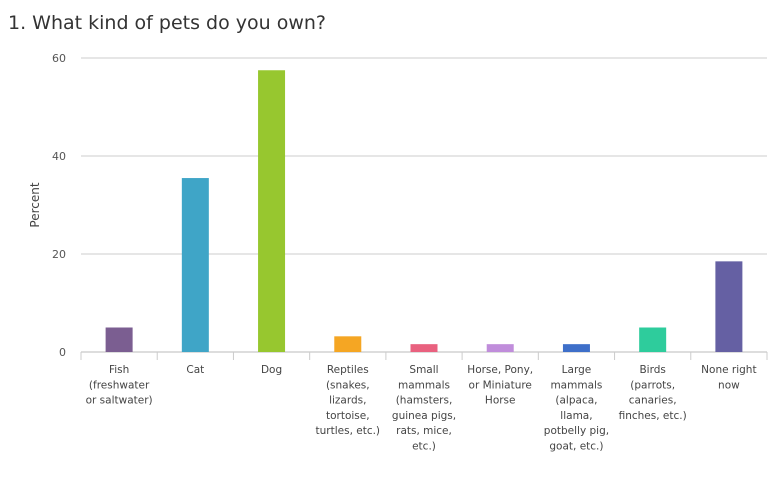  What do you see at coordinates (500, 385) in the screenshot?
I see `x-tick-label: Horse, Pony, or Miniature Horse` at bounding box center [500, 385].